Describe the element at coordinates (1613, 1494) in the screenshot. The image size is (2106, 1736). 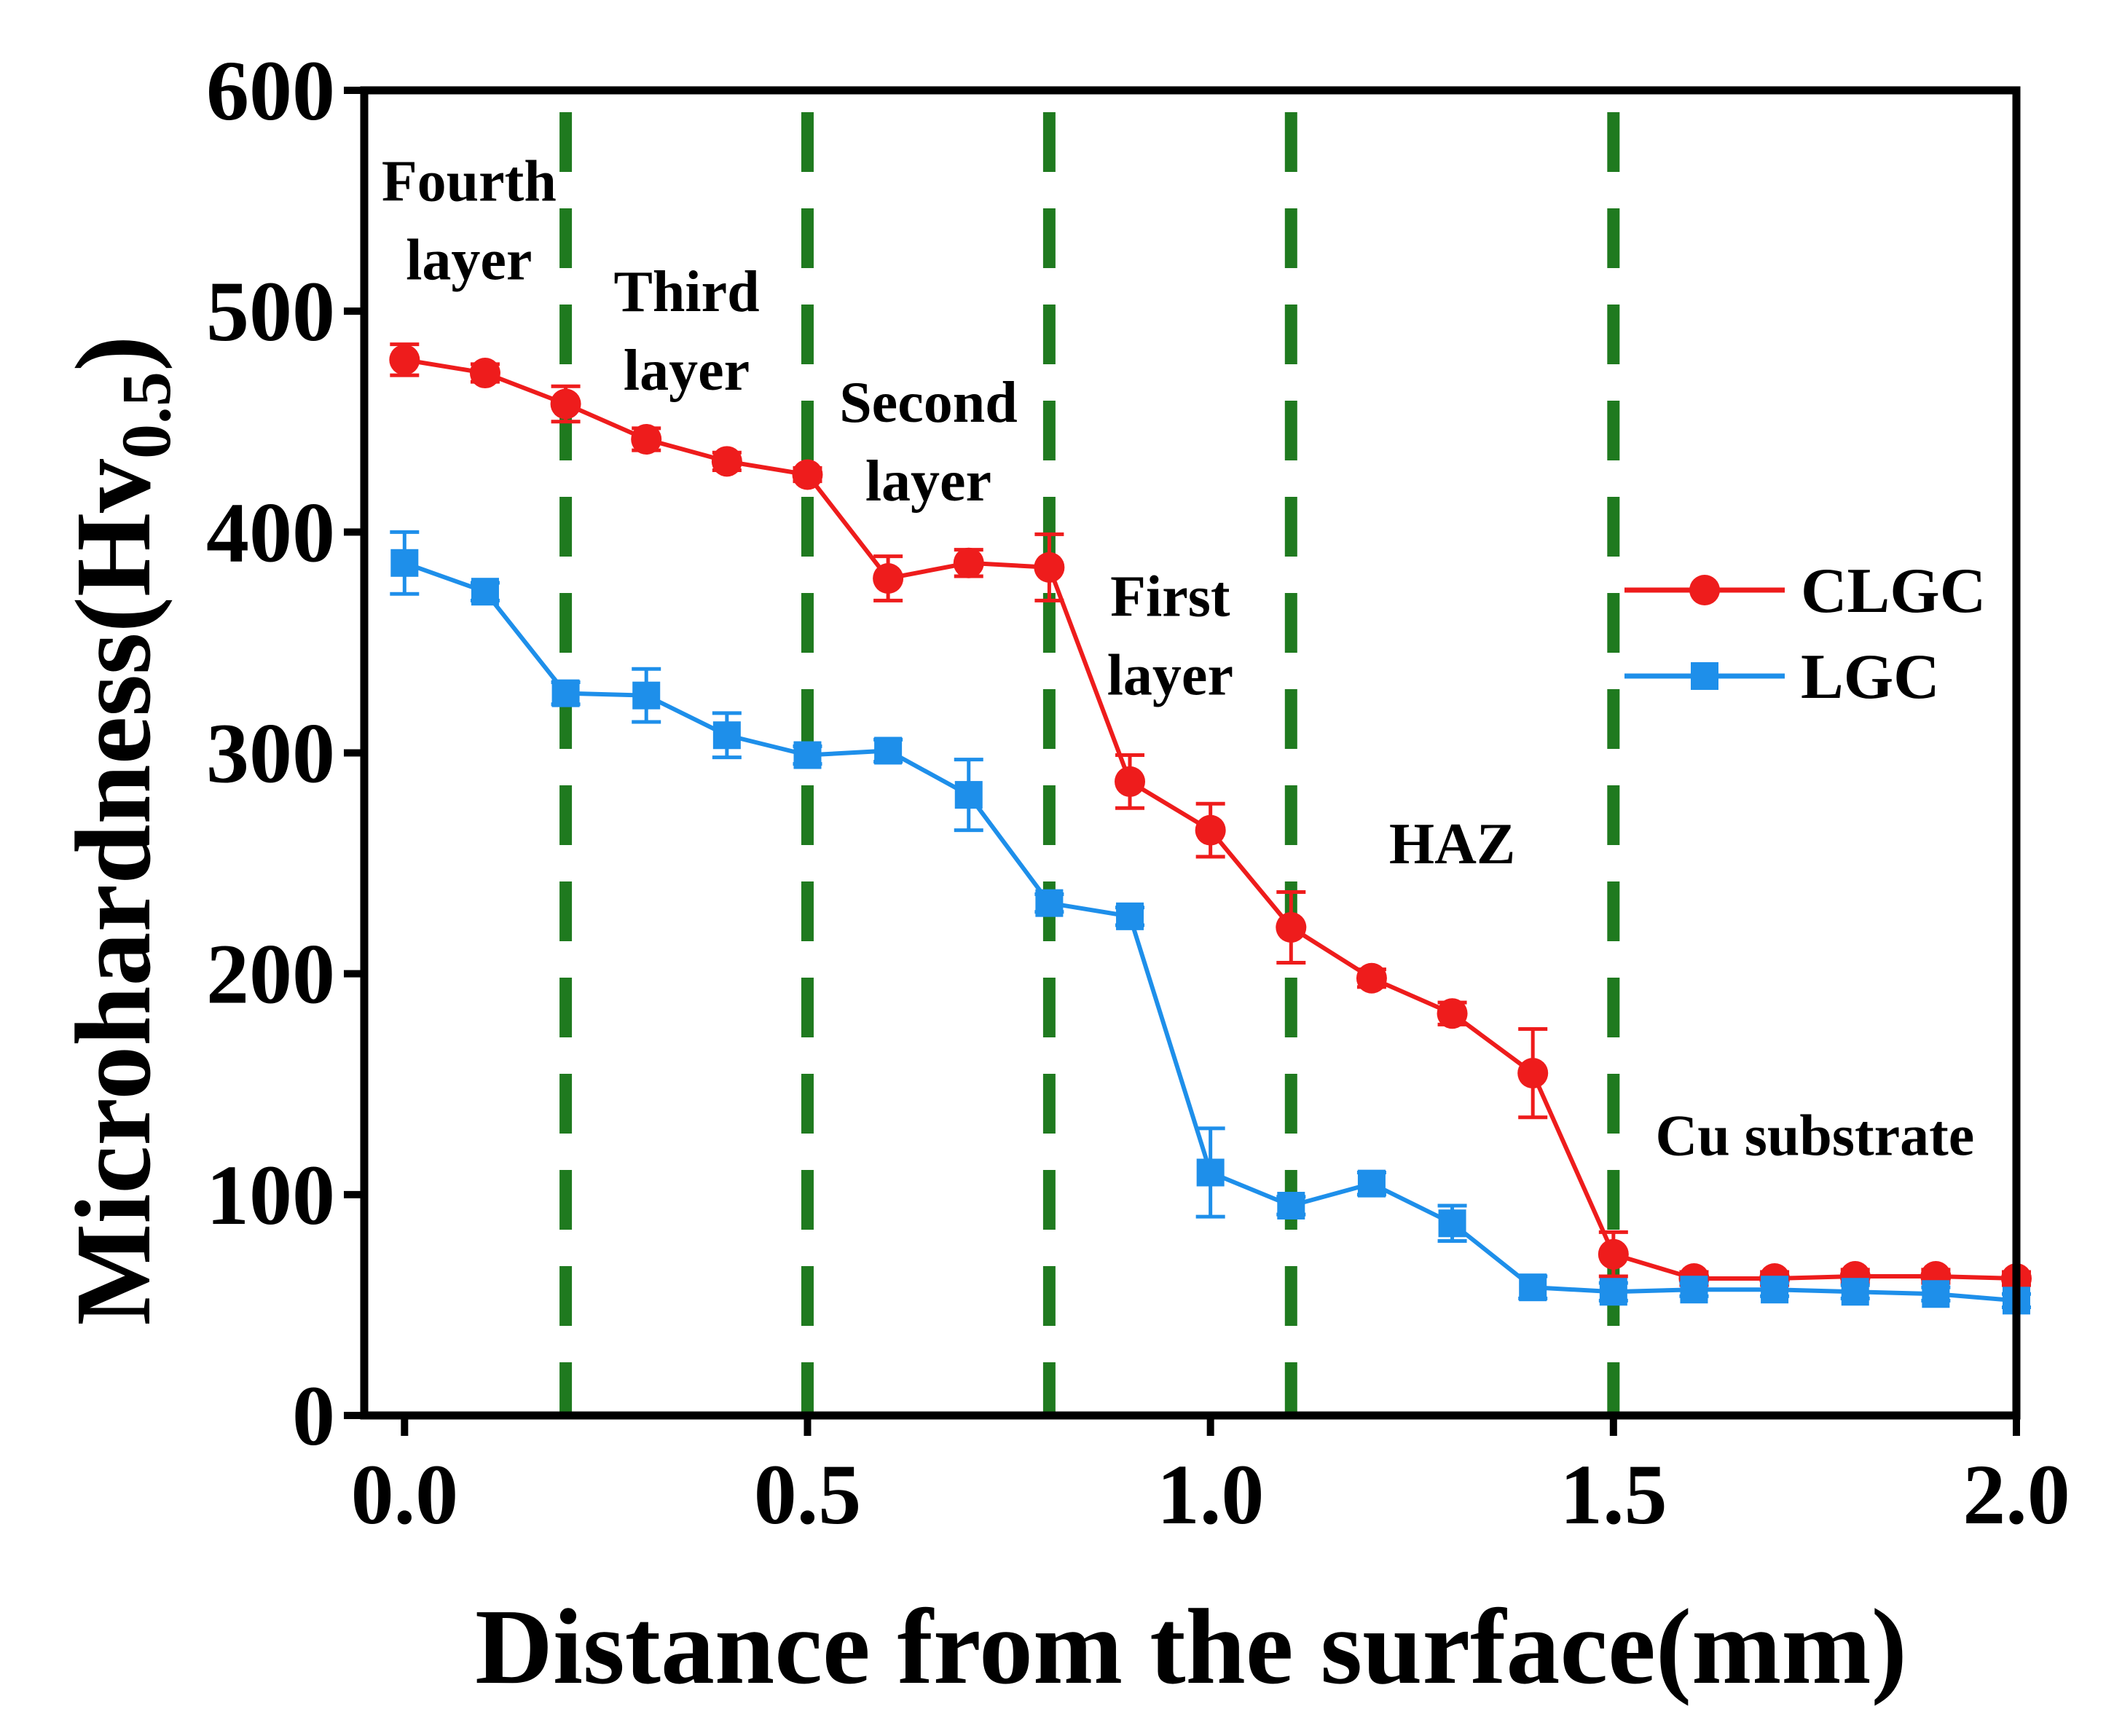
I see `x-tick-label: 1.5` at that location.